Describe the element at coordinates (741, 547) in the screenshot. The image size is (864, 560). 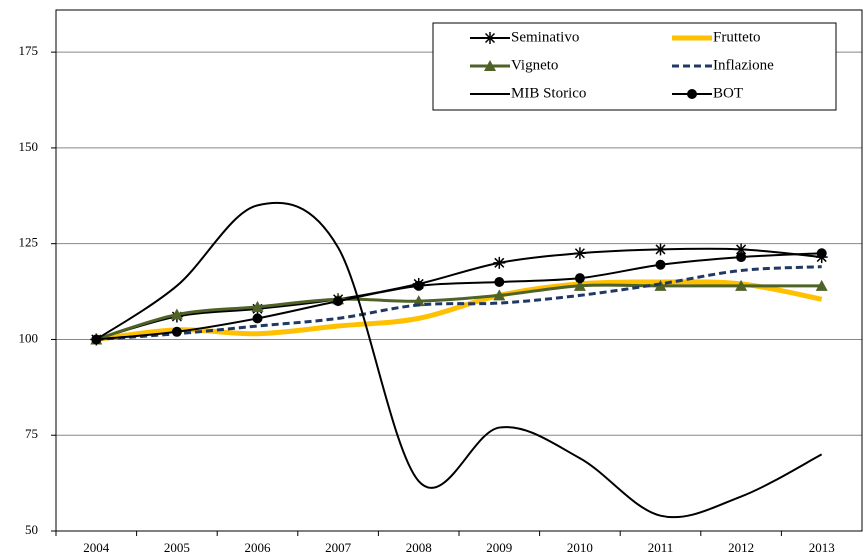
I see `x-tick-label: 2012` at that location.